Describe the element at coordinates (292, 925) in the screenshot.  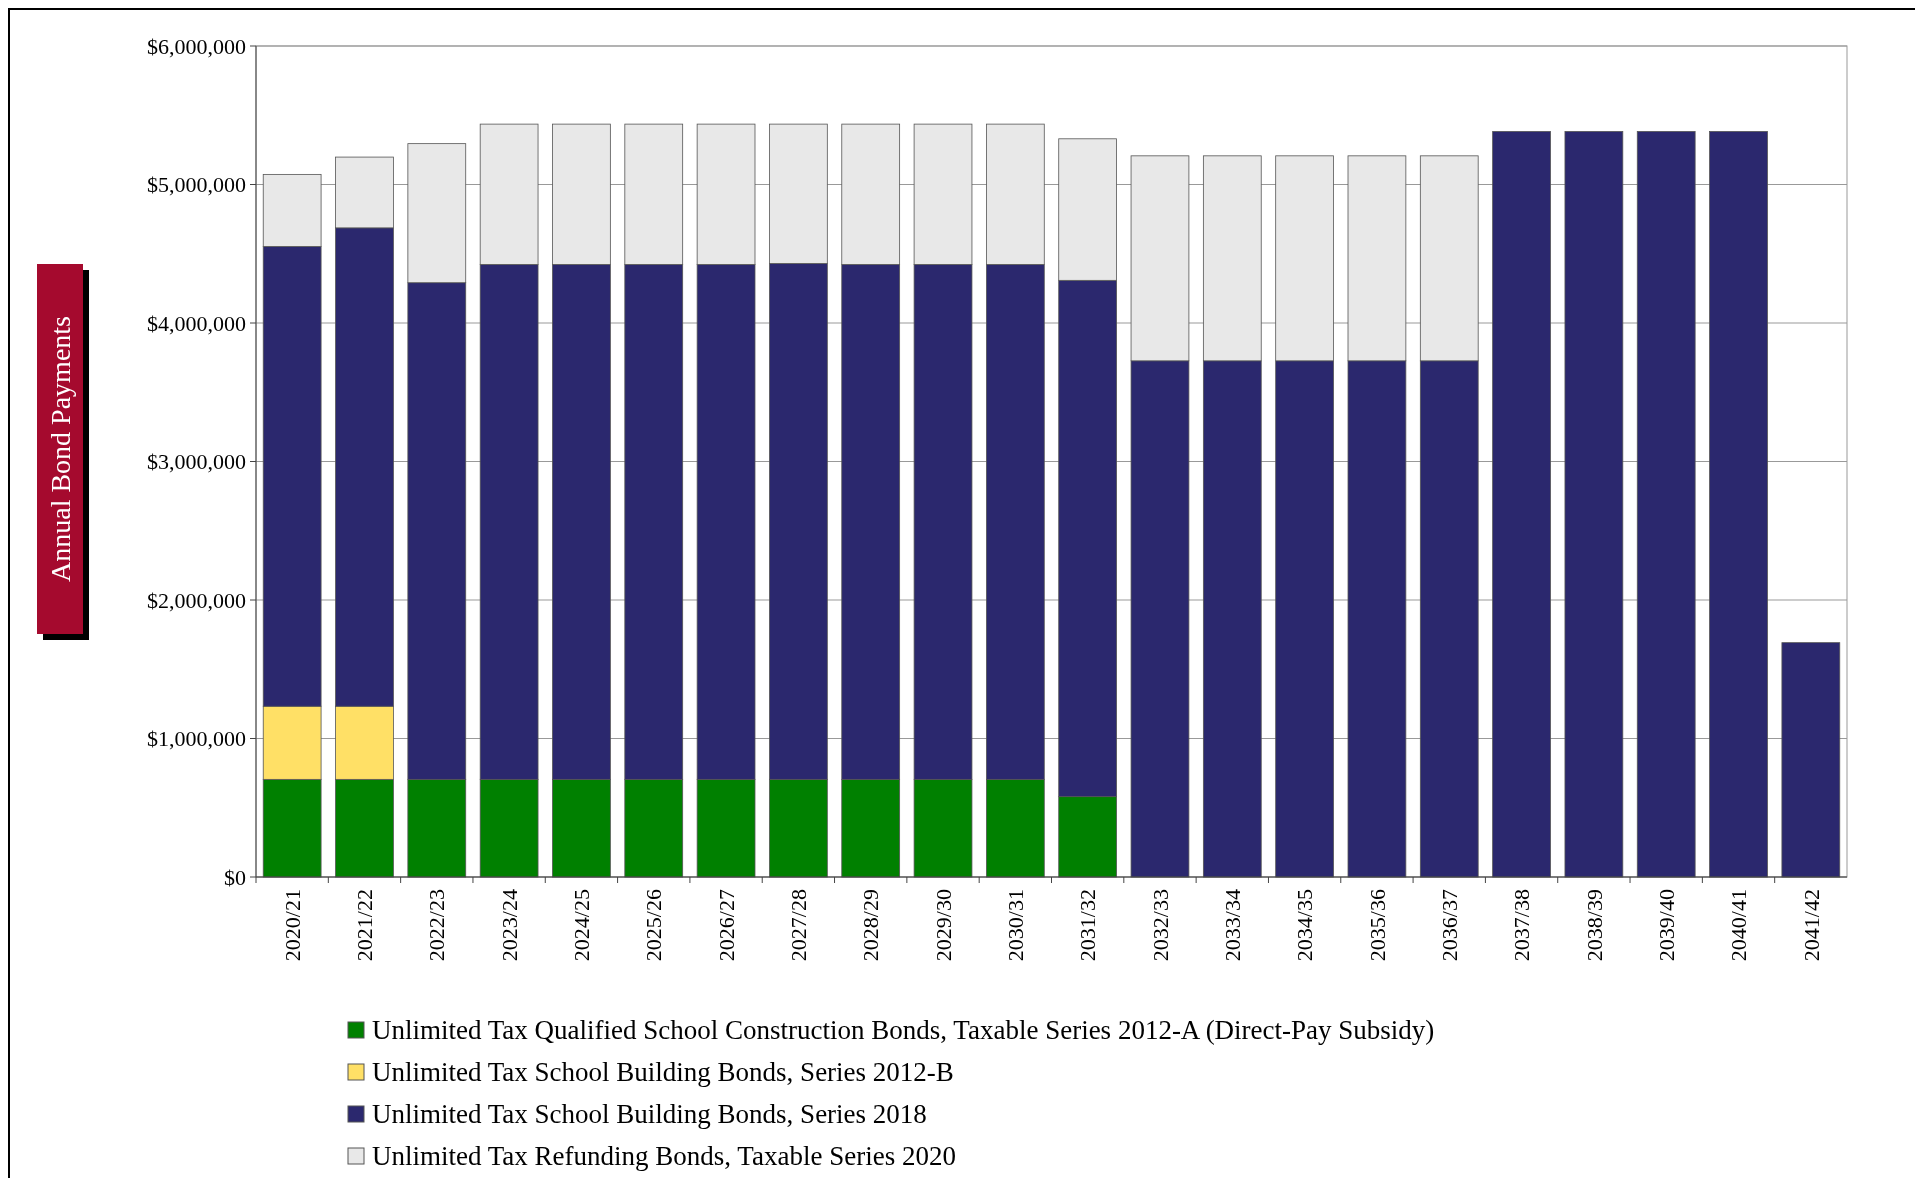
I see `x-tick-label: 2020/21` at that location.